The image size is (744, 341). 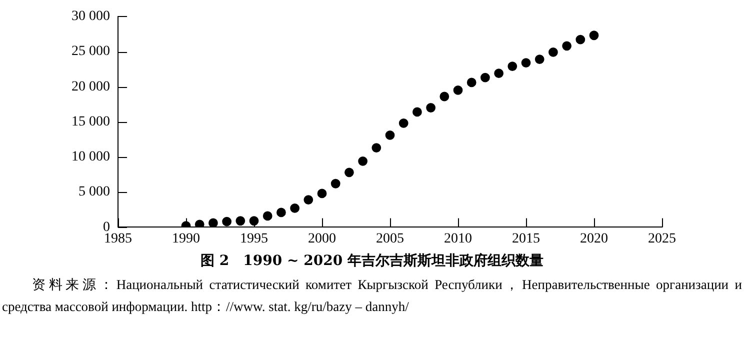 I want to click on text: 图 2 1990 ~ 2020 年吉尔吉斯斯坦非政府组织数量, so click(x=372, y=261).